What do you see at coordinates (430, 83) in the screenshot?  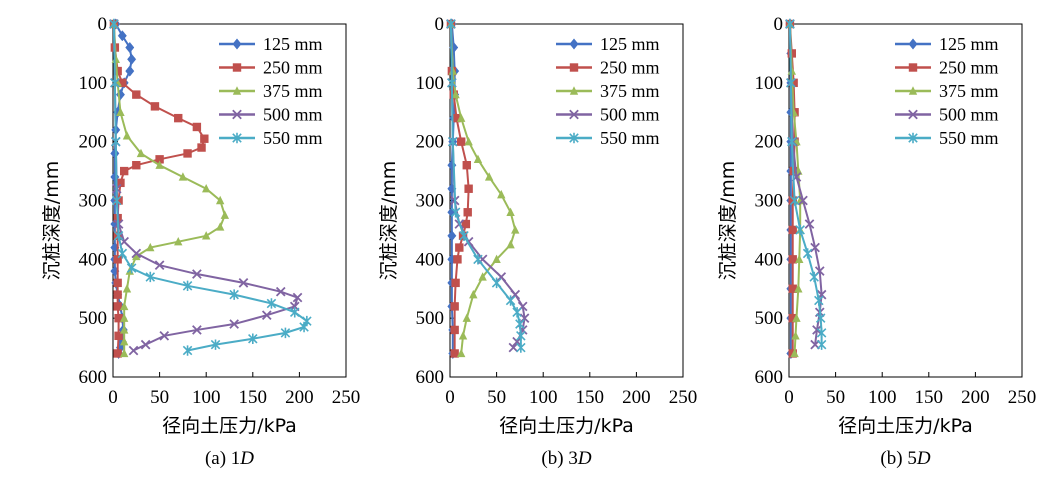 I see `y-tick-label: 100` at bounding box center [430, 83].